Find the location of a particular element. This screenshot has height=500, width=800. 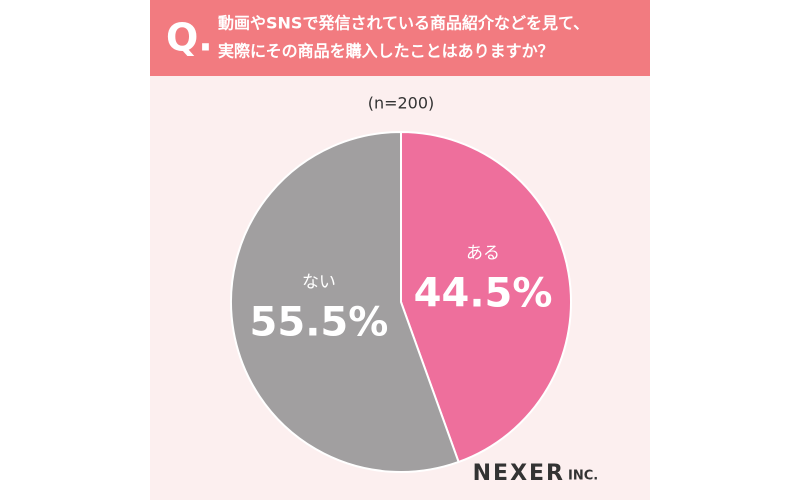

slice-value: 55.5% is located at coordinates (319, 322).